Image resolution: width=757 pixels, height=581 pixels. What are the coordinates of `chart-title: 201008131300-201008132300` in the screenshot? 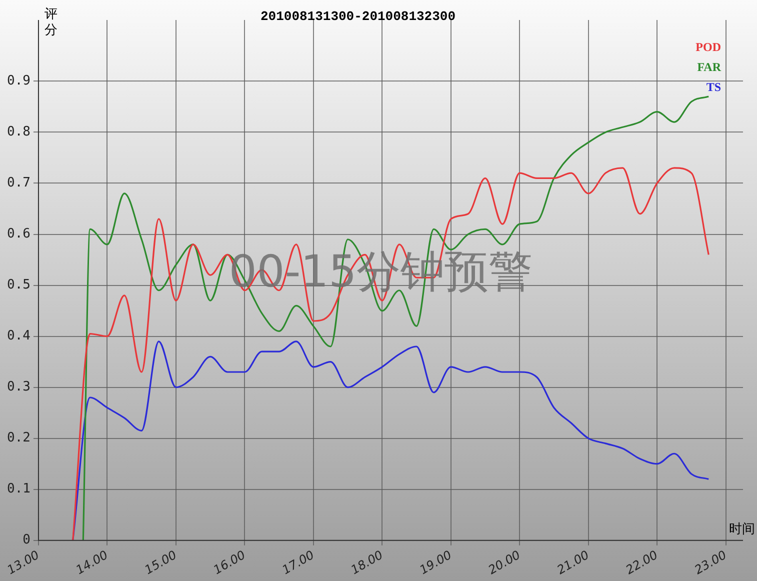 It's located at (358, 16).